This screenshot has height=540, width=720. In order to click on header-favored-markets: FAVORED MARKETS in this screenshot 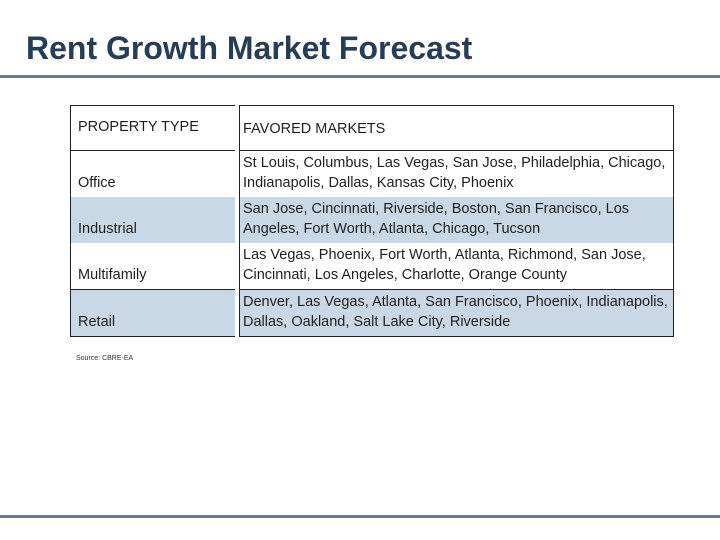, I will do `click(456, 128)`.